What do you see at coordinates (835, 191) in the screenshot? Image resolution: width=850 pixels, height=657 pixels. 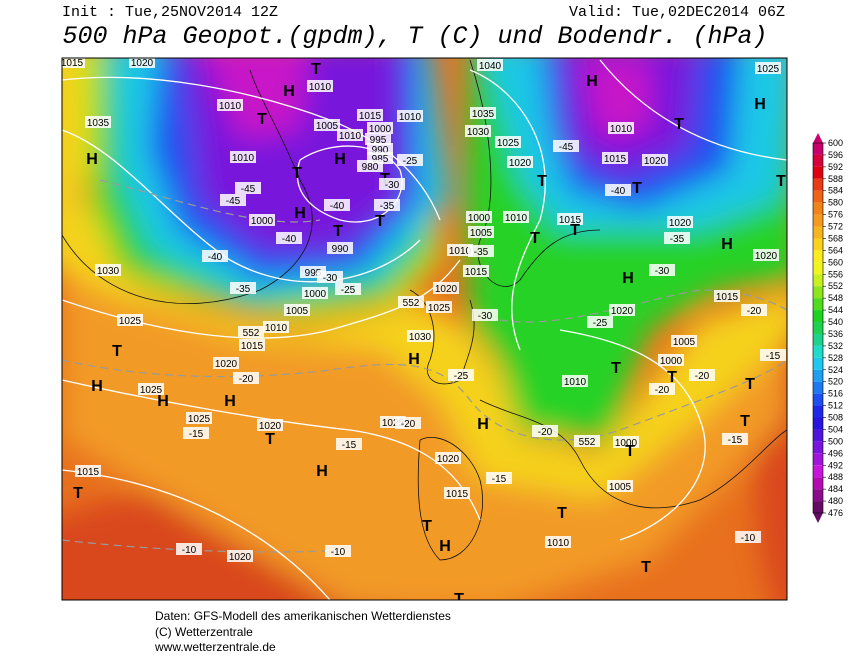 I see `scale-tick-label: 584` at bounding box center [835, 191].